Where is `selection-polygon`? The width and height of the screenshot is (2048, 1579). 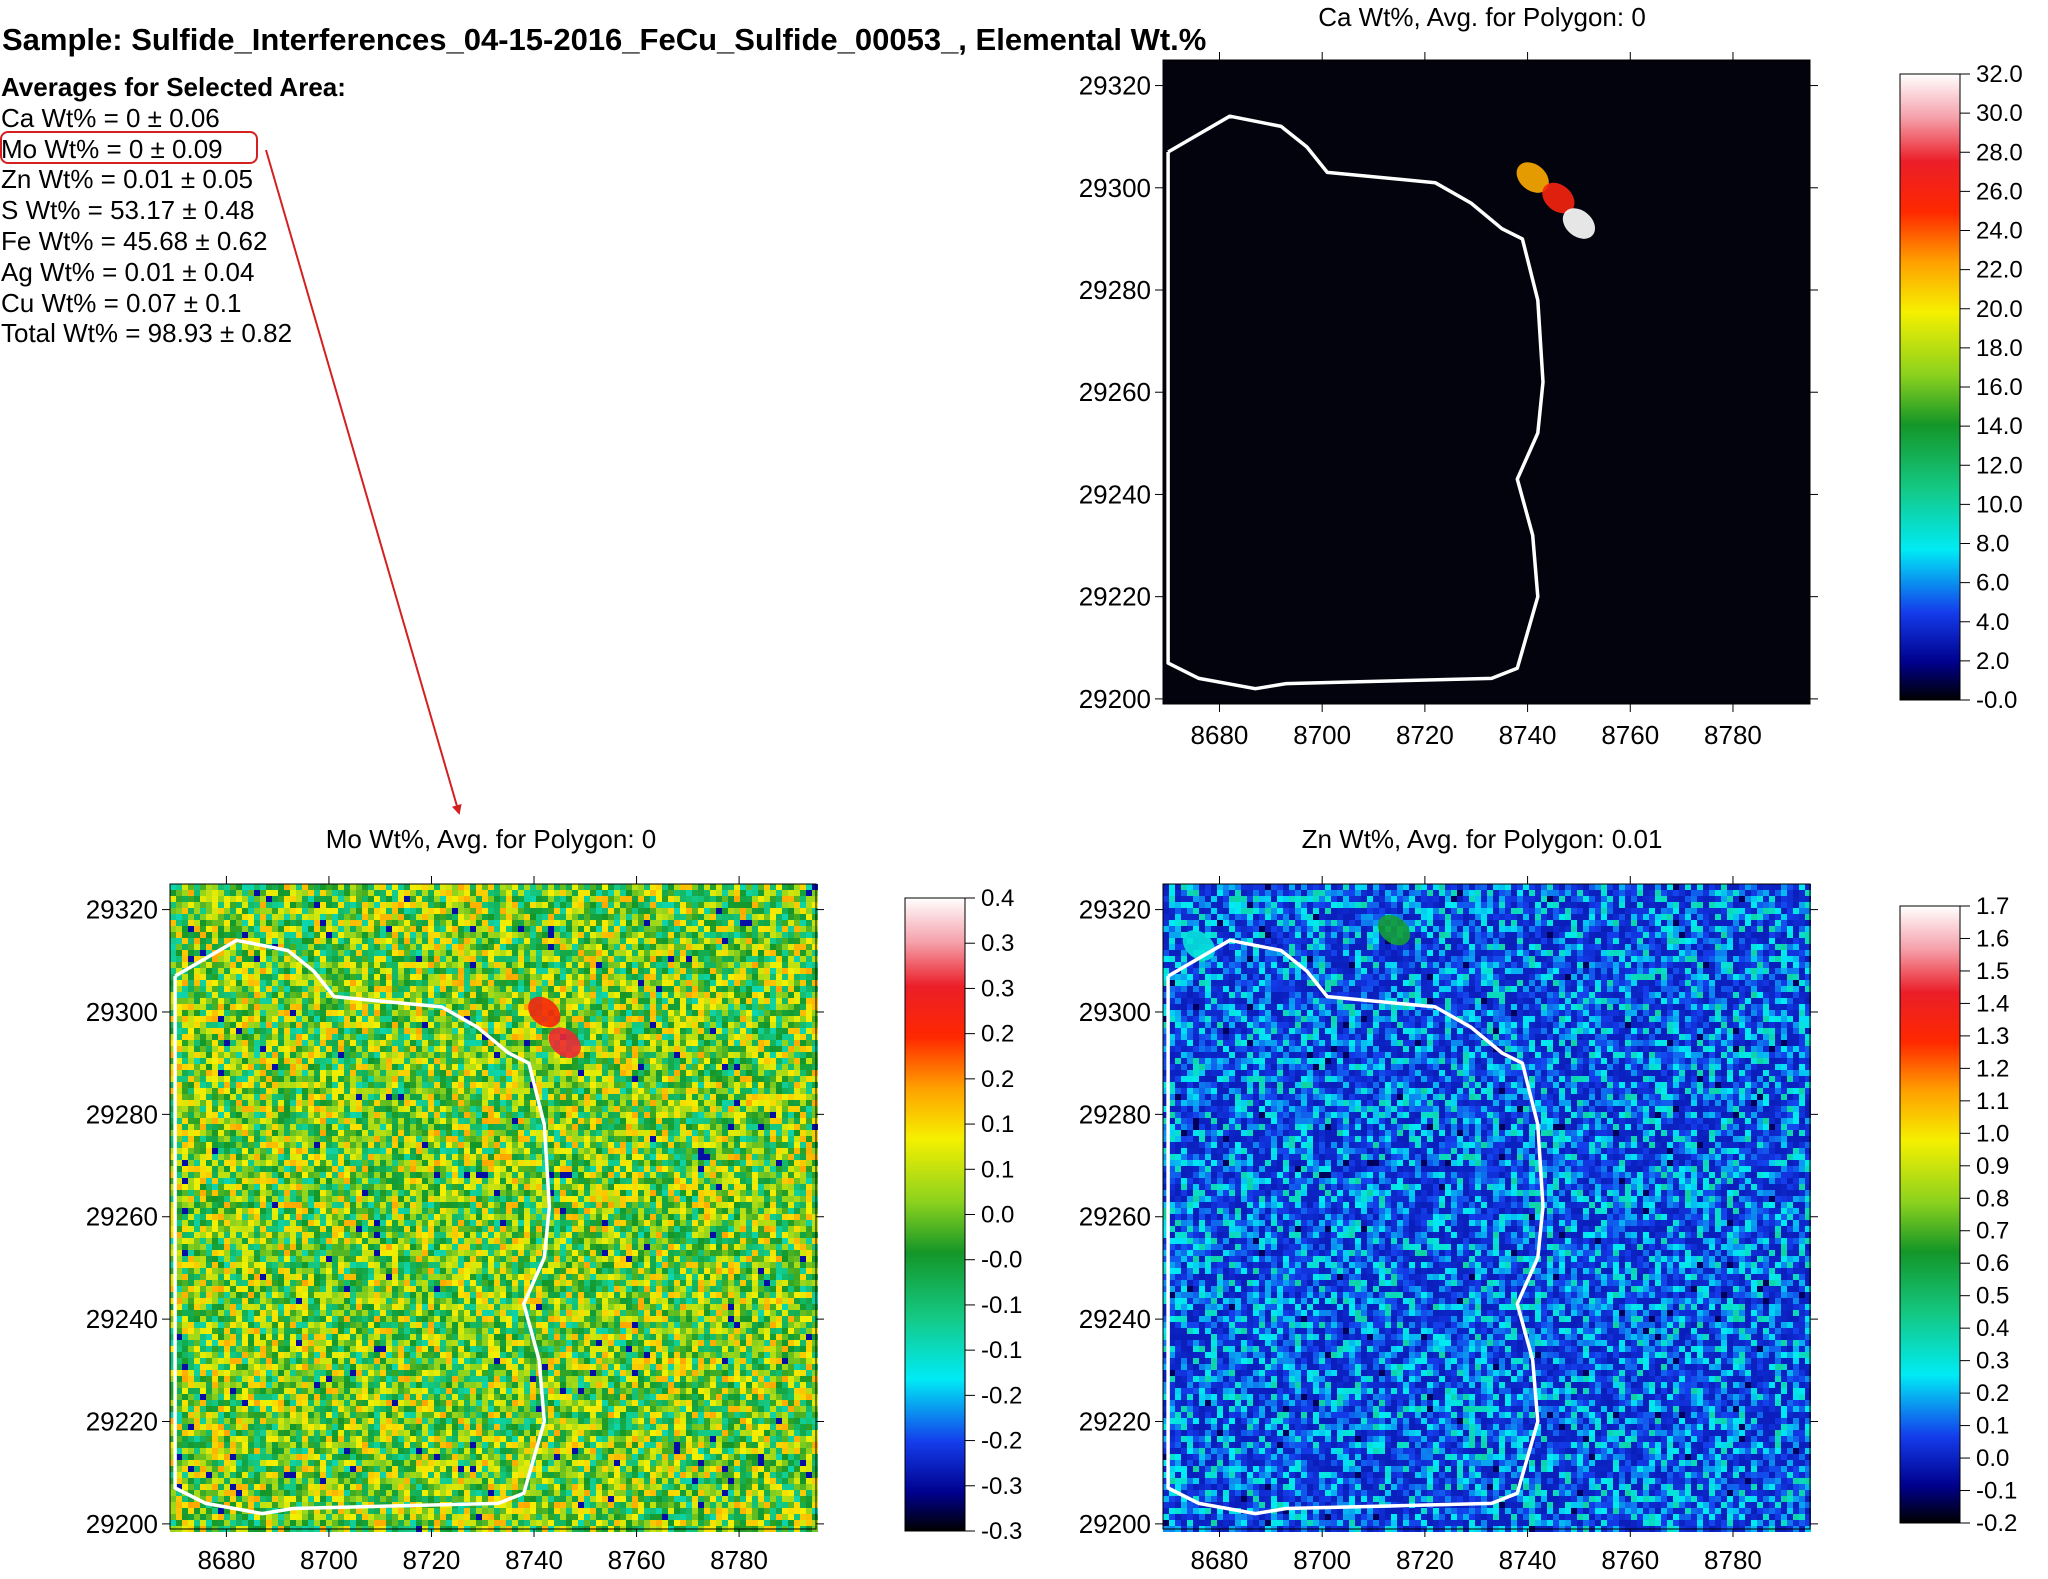 selection-polygon is located at coordinates (1355, 402).